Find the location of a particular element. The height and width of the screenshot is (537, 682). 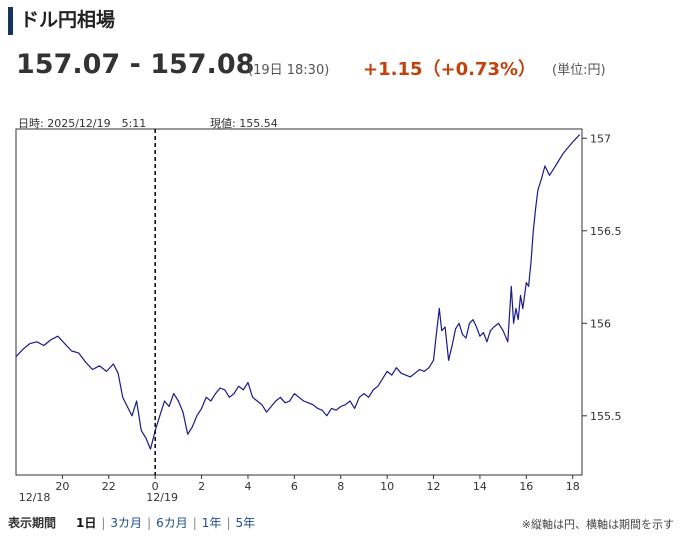

x-tick-label: 4 is located at coordinates (247, 486).